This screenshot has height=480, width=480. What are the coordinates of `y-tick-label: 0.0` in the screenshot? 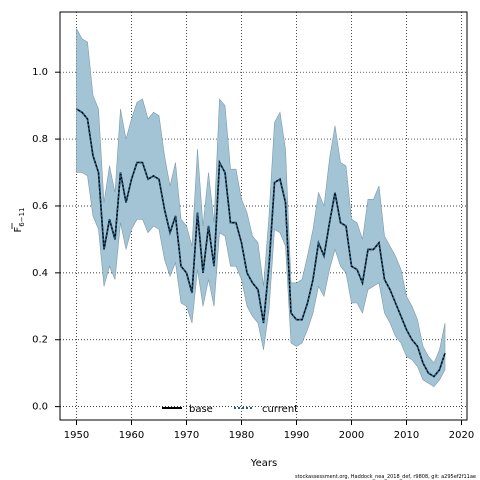 It's located at (40, 407).